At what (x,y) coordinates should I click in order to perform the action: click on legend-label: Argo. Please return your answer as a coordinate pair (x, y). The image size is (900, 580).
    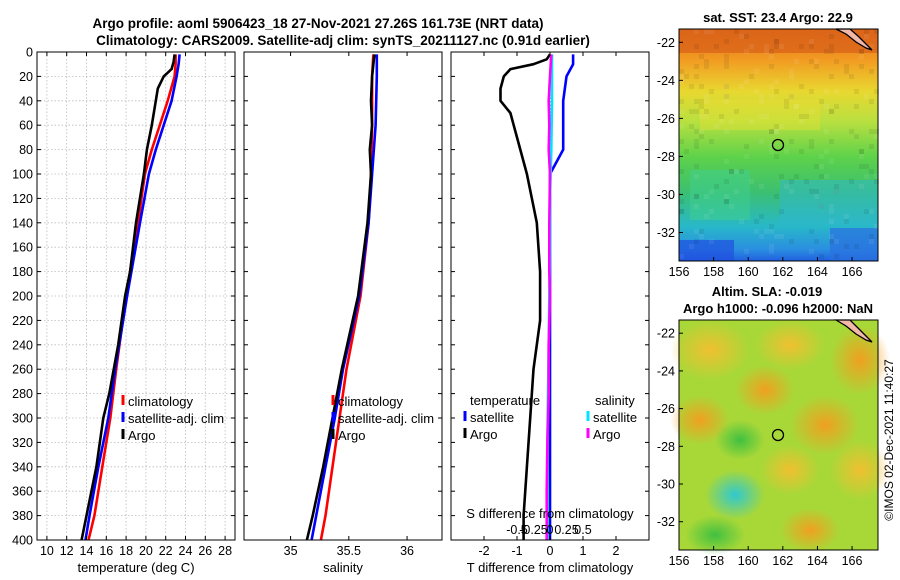
    Looking at the image, I should click on (351, 435).